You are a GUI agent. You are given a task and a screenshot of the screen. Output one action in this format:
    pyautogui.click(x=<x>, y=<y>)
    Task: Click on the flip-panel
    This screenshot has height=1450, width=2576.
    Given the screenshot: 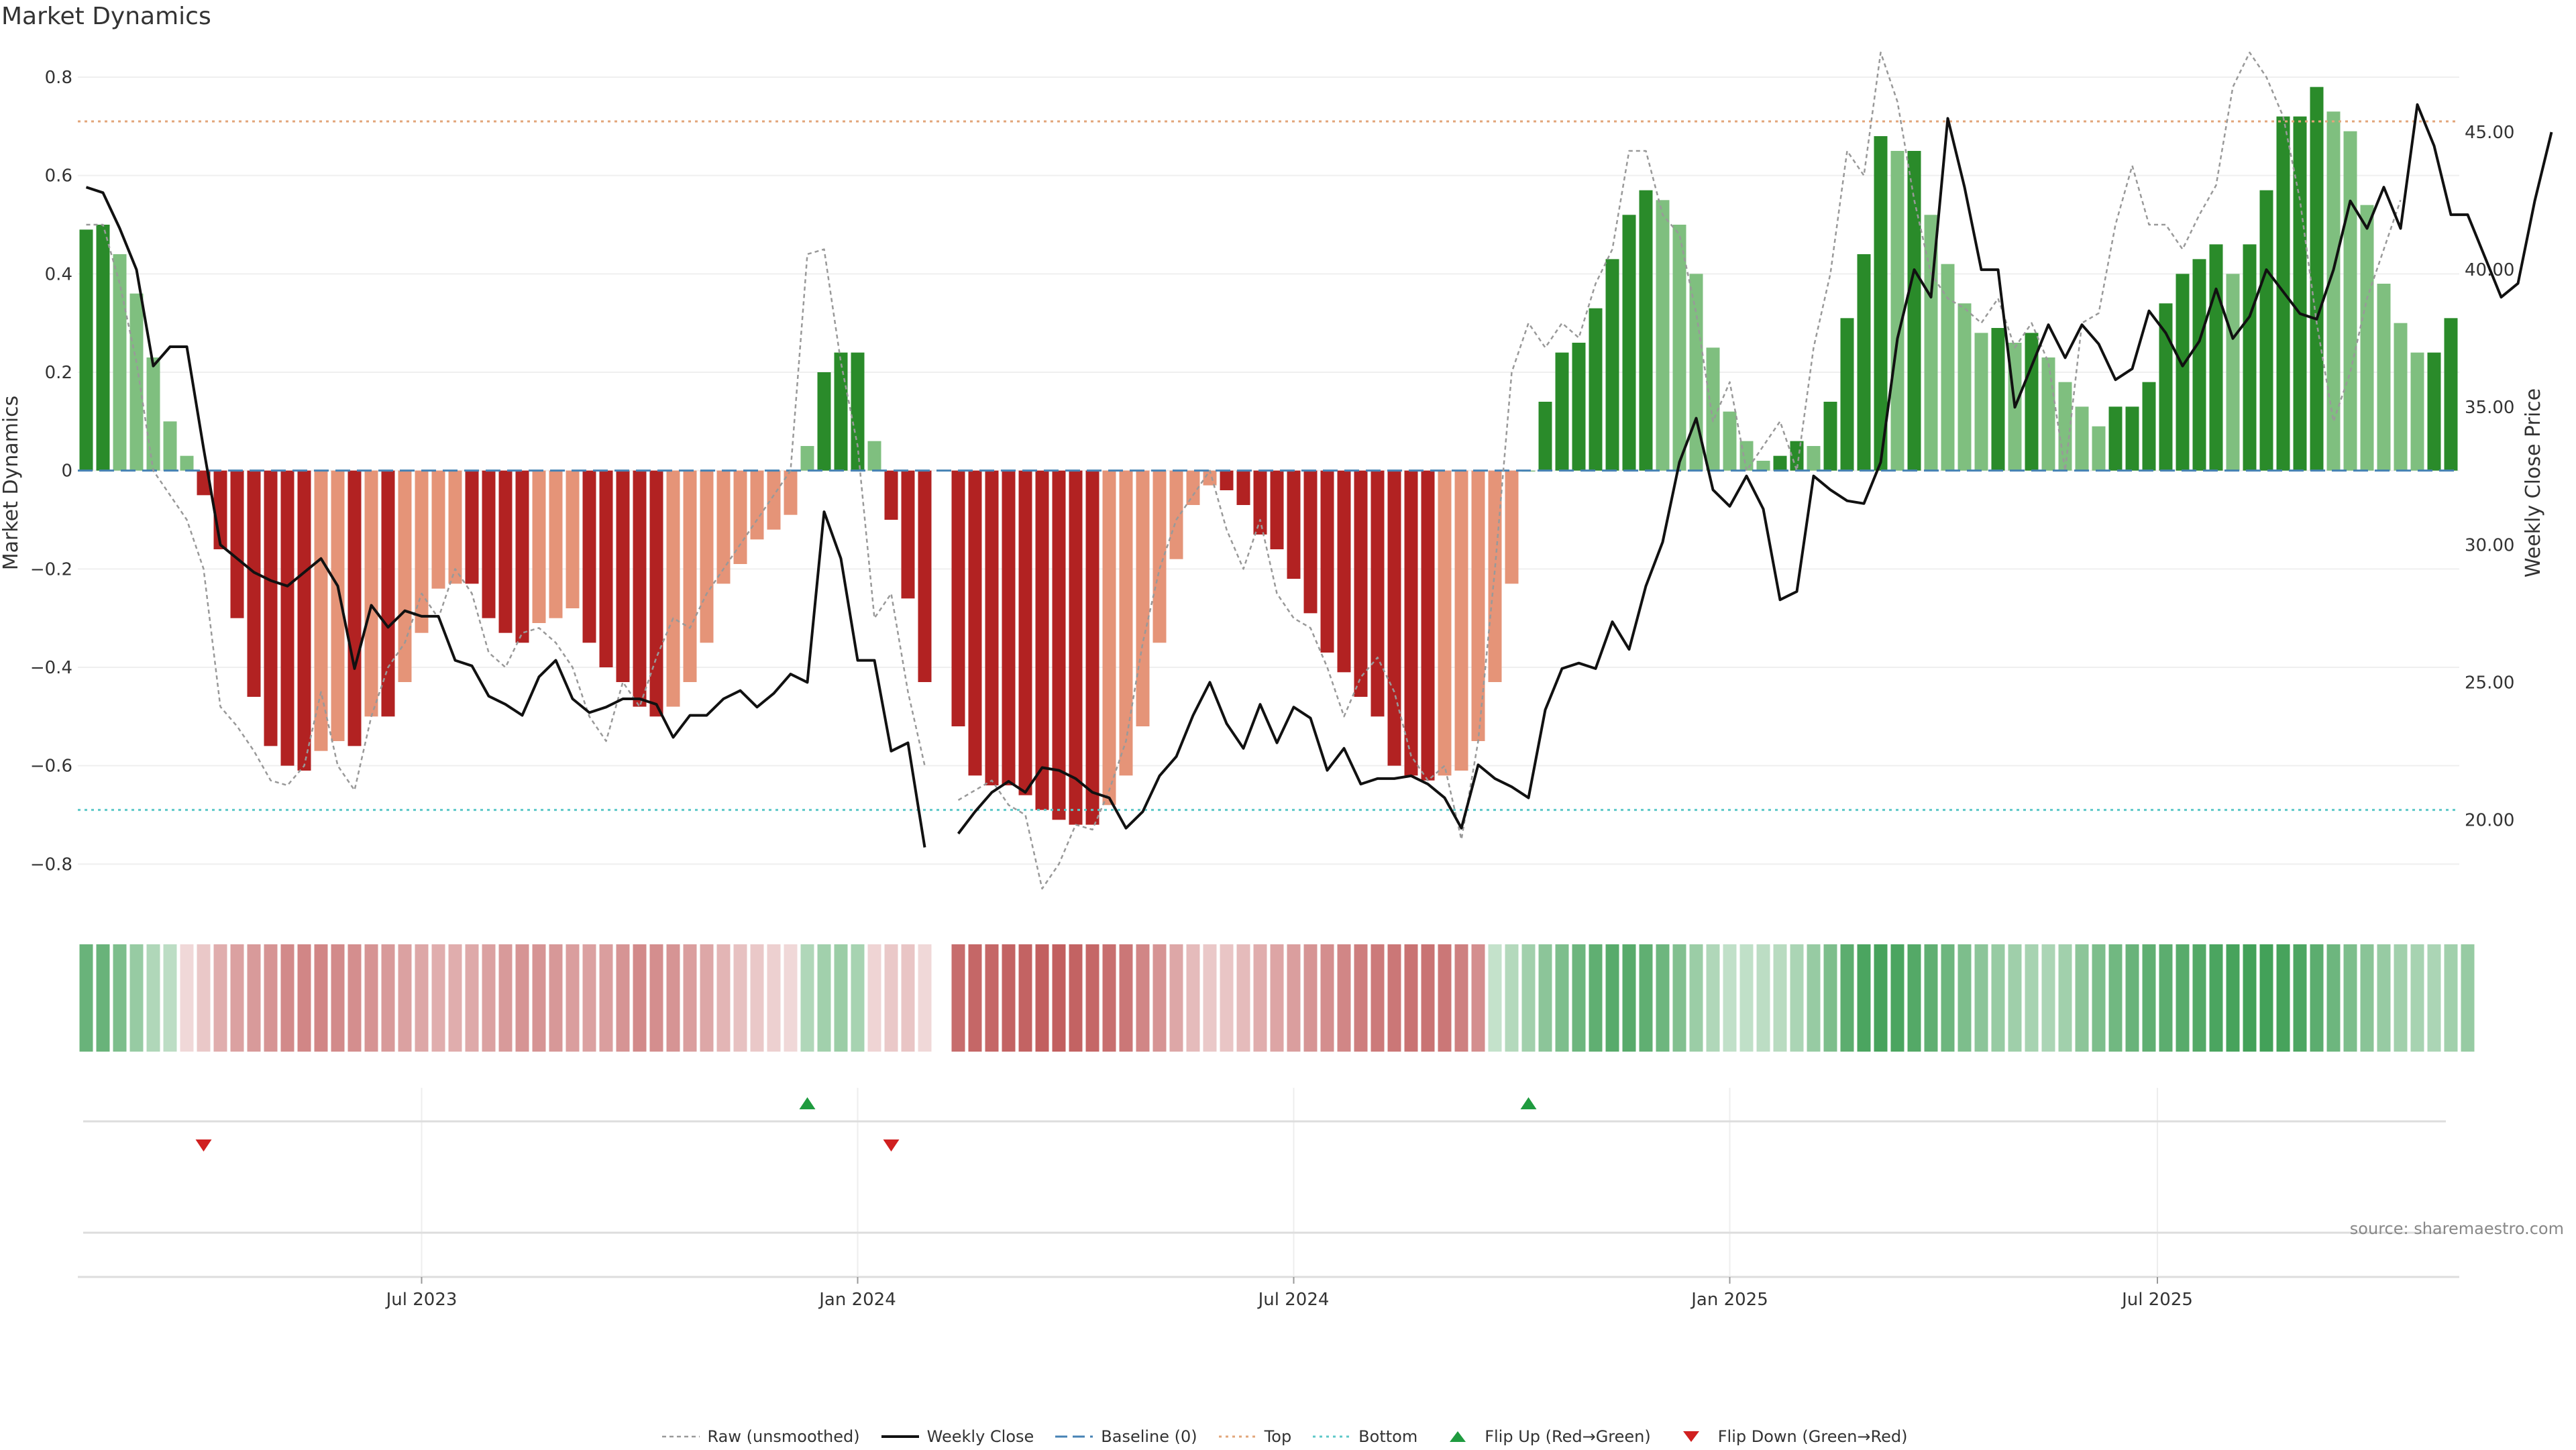 What is the action you would take?
    pyautogui.click(x=1268, y=1183)
    